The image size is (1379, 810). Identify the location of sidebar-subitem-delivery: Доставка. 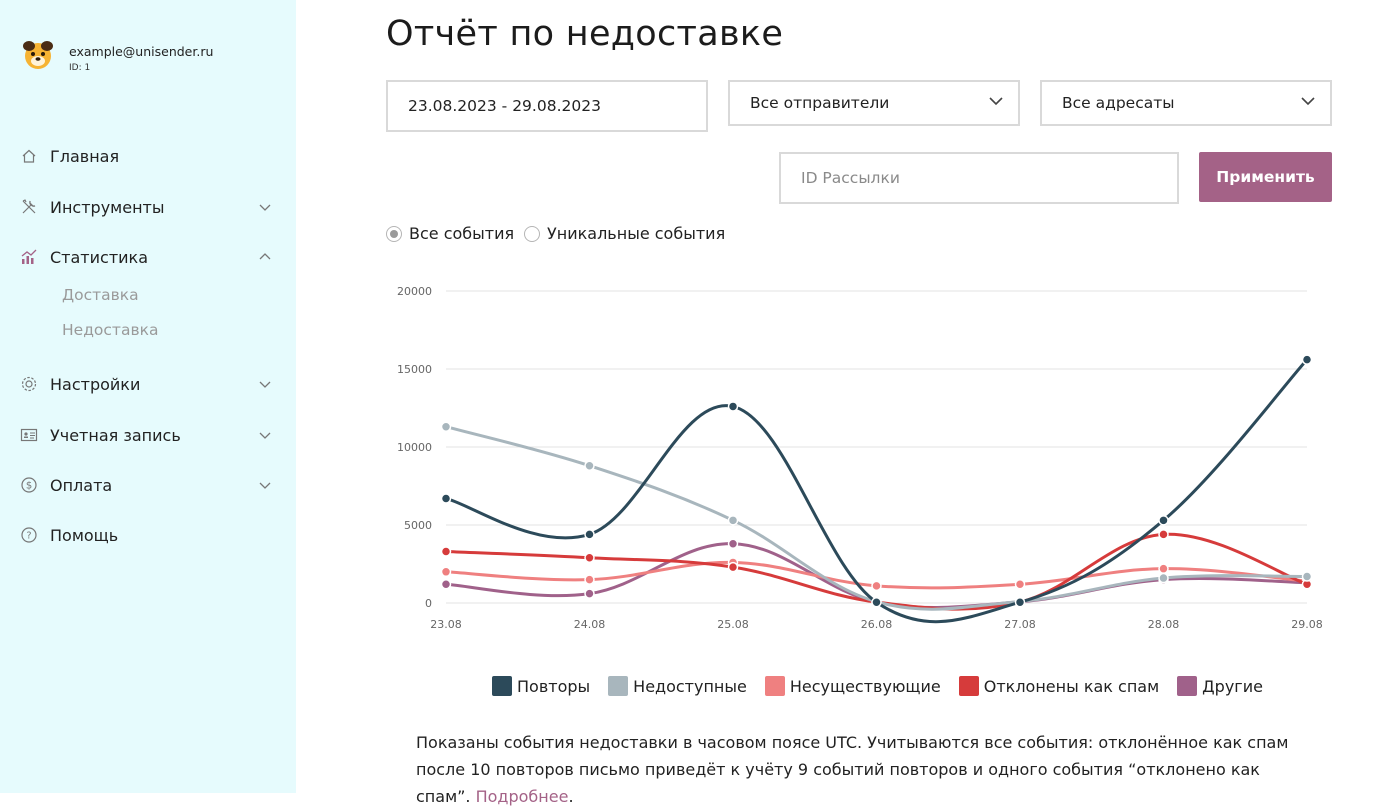
(100, 295).